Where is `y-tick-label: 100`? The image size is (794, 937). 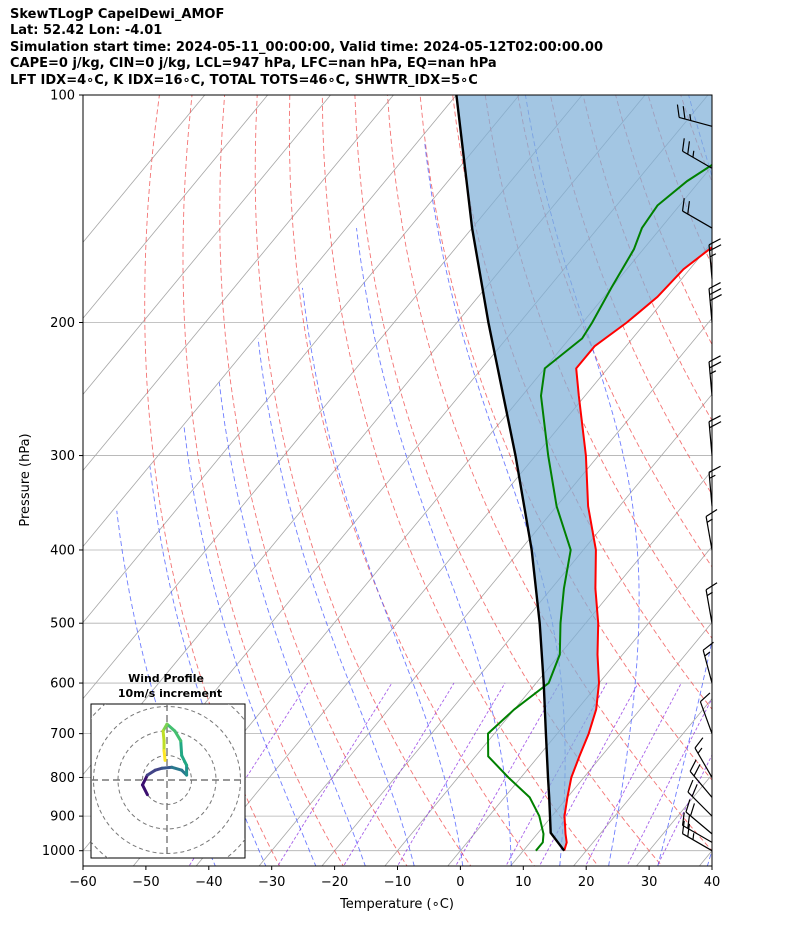
y-tick-label: 100 is located at coordinates (62, 96).